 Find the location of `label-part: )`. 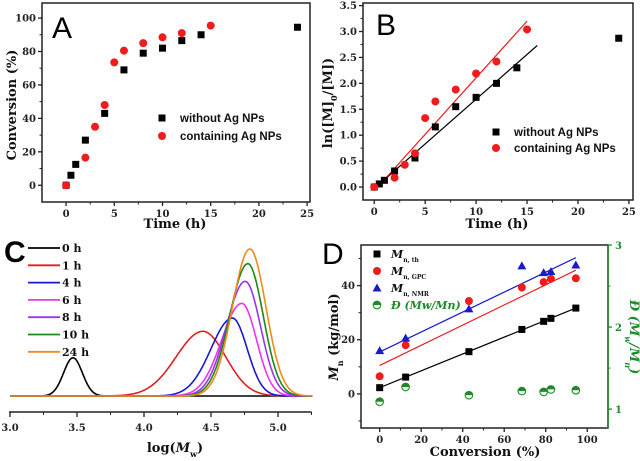

label-part: ) is located at coordinates (633, 370).